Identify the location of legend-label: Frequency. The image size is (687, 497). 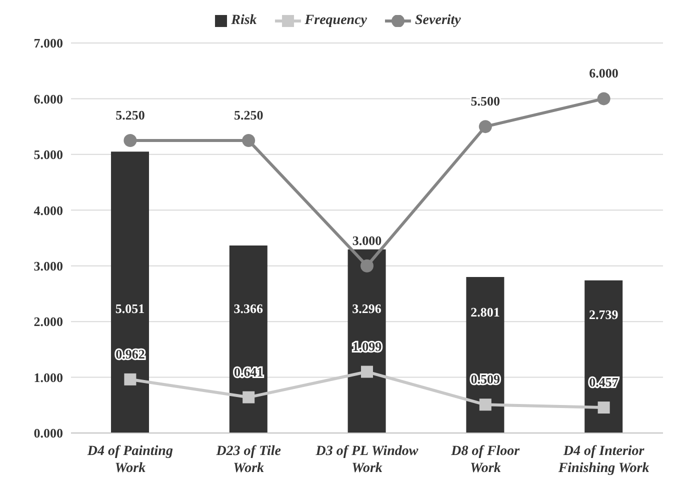
(336, 21).